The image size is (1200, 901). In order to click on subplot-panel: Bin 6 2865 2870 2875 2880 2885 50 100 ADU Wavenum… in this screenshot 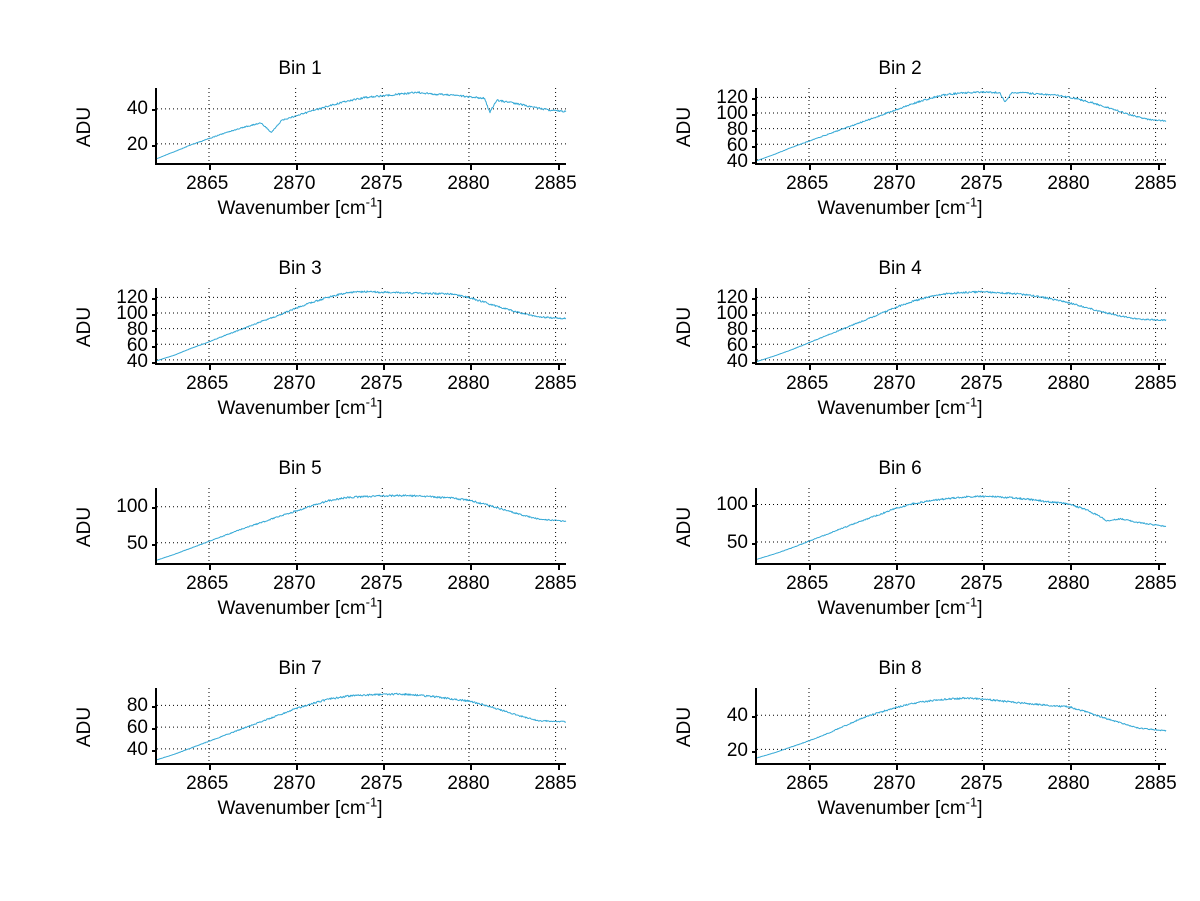, I will do `click(900, 550)`.